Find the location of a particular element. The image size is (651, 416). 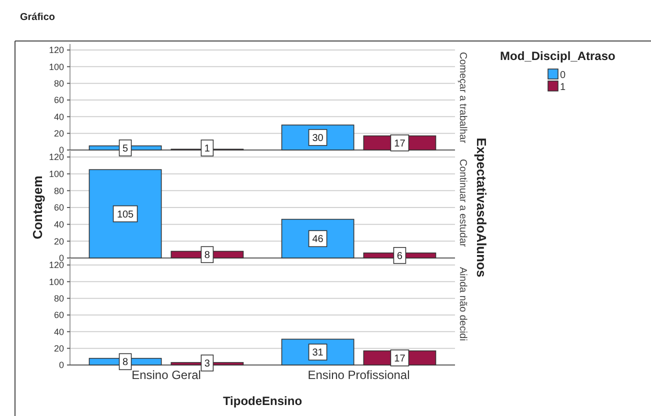

data-label: 1 is located at coordinates (207, 149).